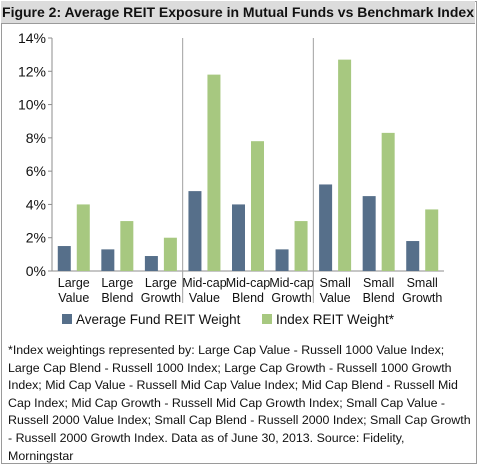 This screenshot has width=480, height=467. Describe the element at coordinates (158, 319) in the screenshot. I see `legend-fund-label: Average Fund REIT Weight` at that location.